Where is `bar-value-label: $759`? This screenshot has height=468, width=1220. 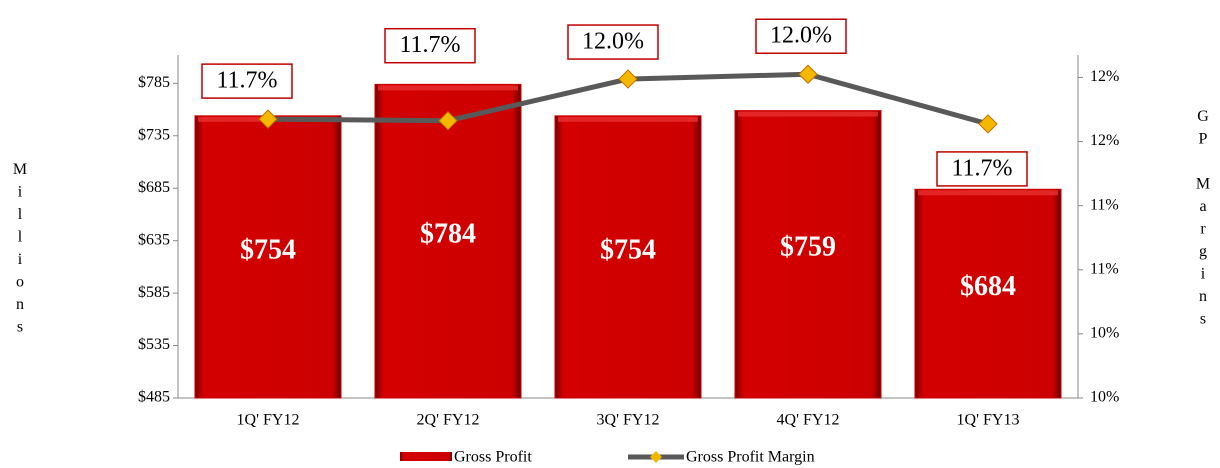 bar-value-label: $759 is located at coordinates (808, 247).